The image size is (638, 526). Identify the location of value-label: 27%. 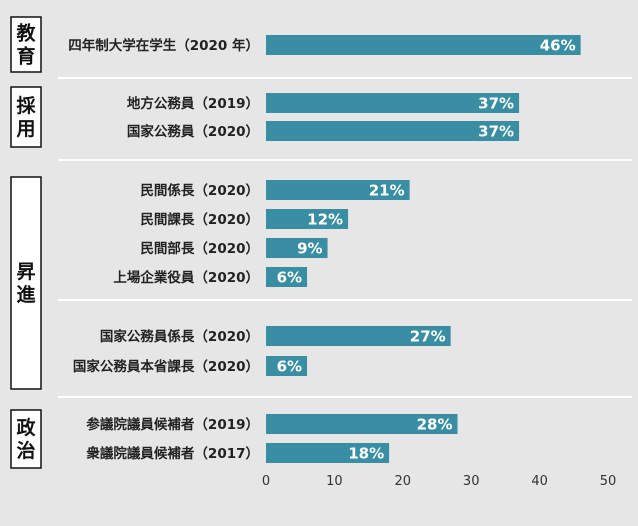
(428, 337).